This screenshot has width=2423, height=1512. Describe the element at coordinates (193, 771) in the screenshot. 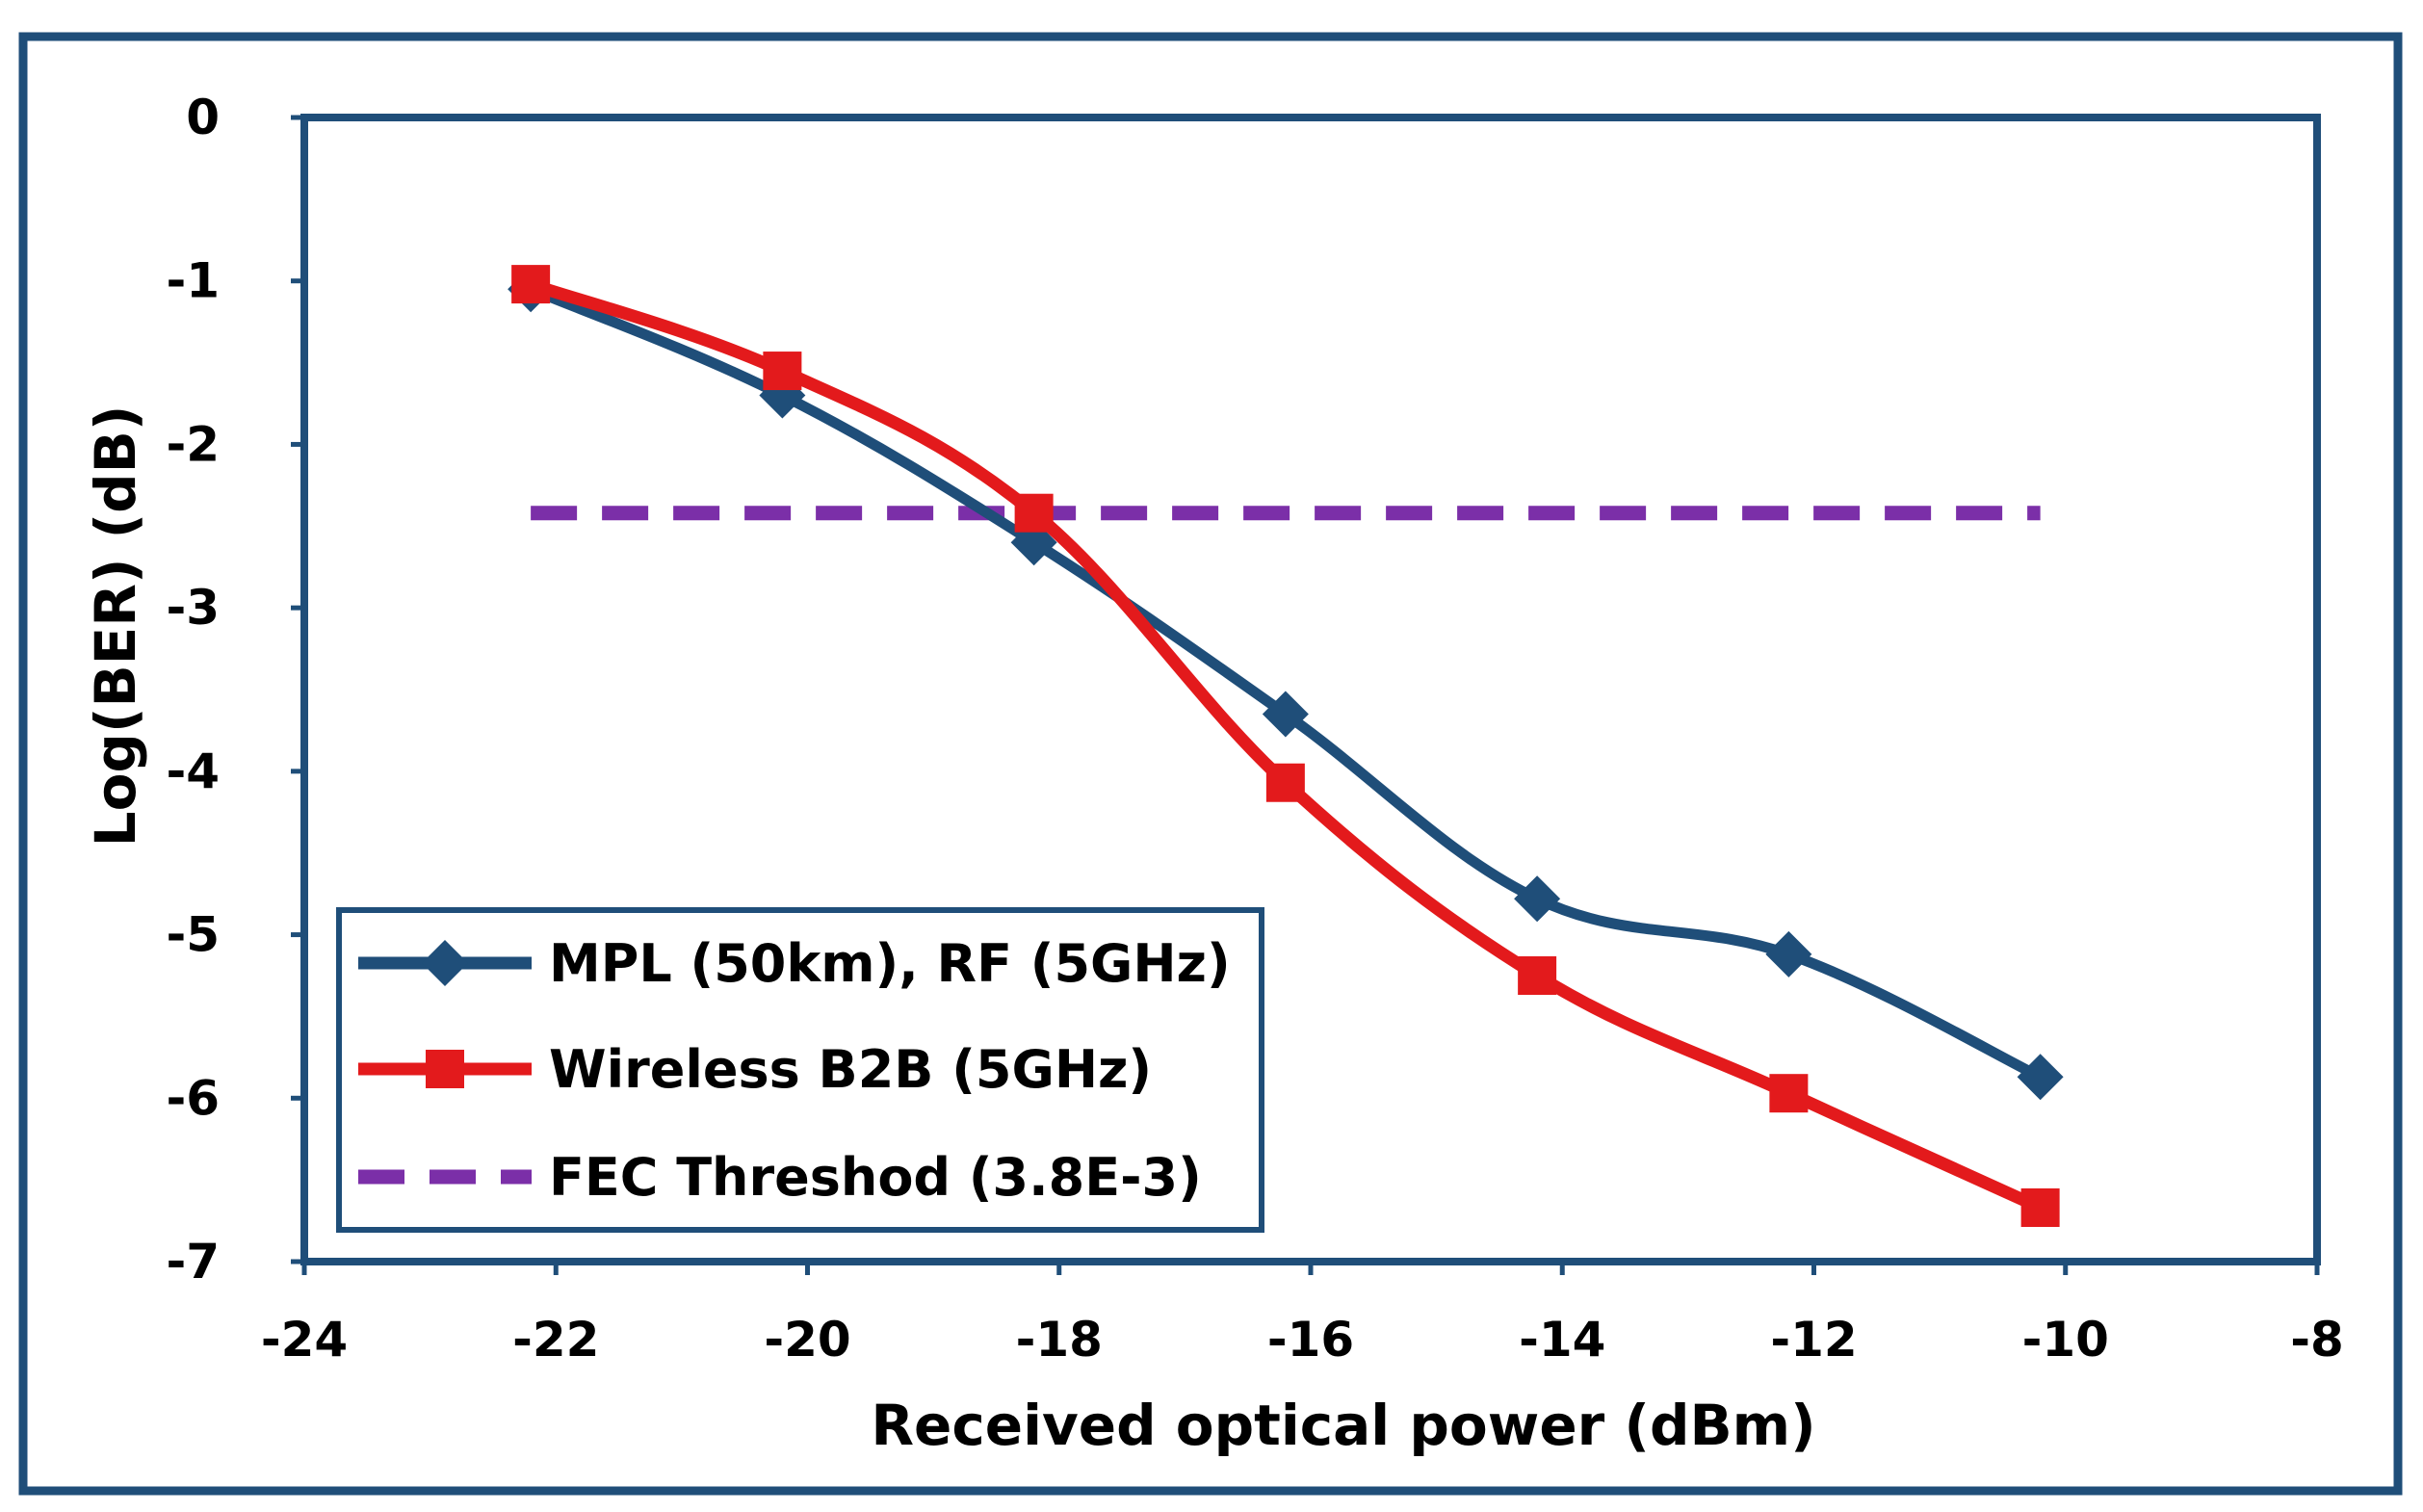

I see `y-tick-label: -4` at that location.